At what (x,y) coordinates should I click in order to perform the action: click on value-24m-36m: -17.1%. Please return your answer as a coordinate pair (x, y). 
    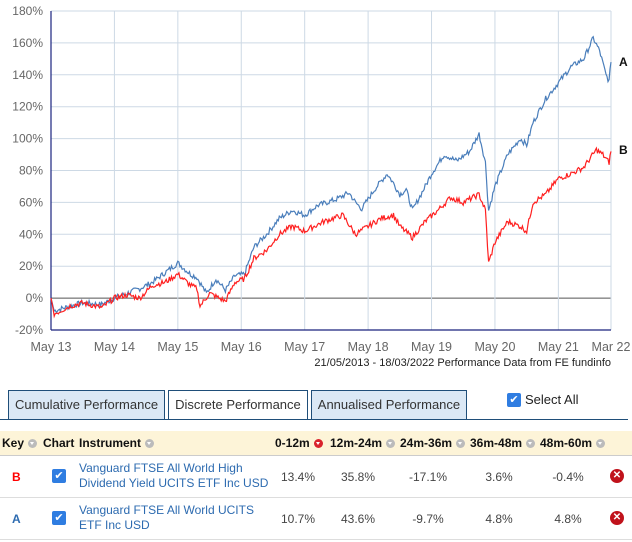
    Looking at the image, I should click on (428, 477).